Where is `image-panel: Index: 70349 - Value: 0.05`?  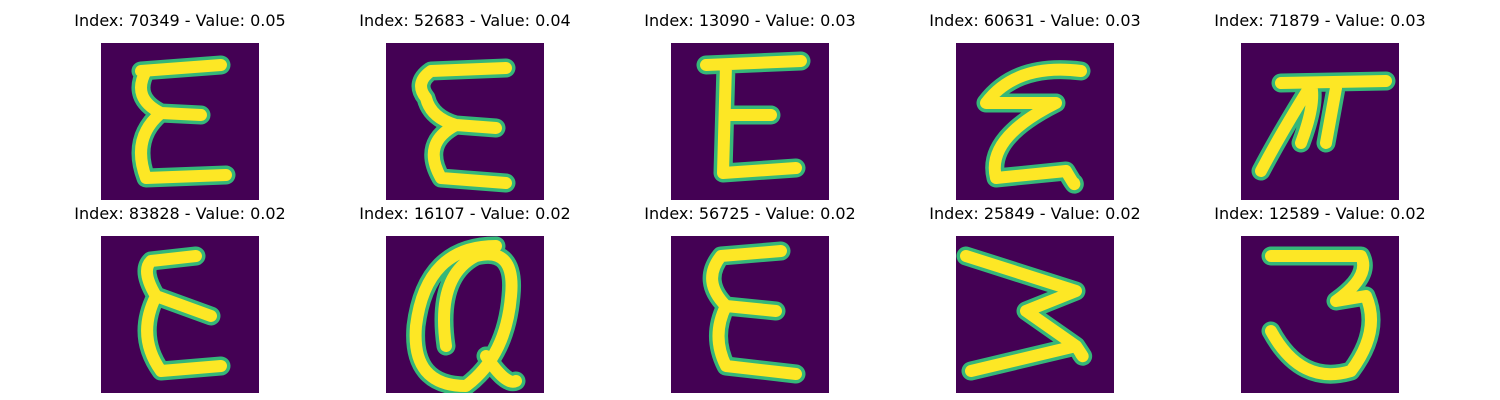 image-panel: Index: 70349 - Value: 0.05 is located at coordinates (180, 104).